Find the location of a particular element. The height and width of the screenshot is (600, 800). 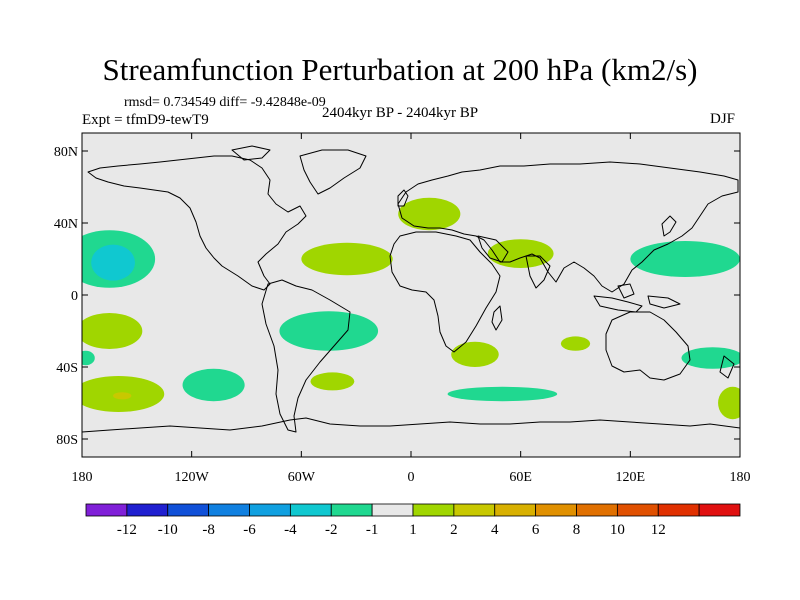

coastline-antarctica is located at coordinates (411, 425).